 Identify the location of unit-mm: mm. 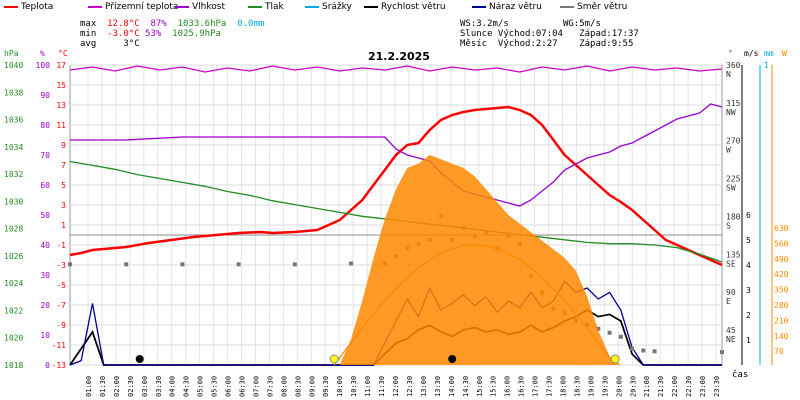
(769, 53).